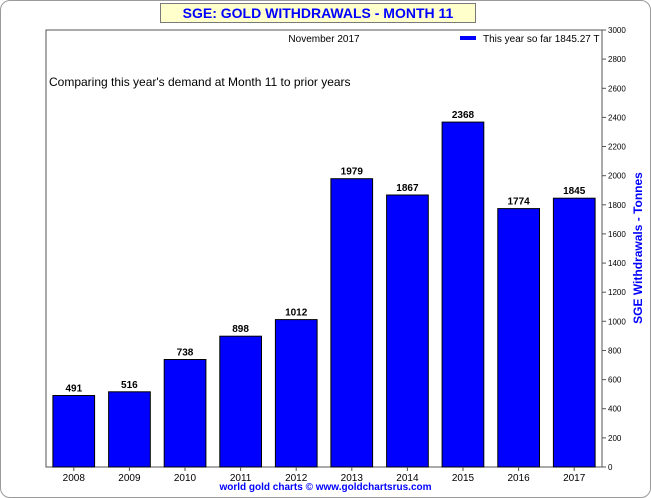 The height and width of the screenshot is (498, 651). What do you see at coordinates (617, 292) in the screenshot?
I see `y-tick-label: 1200` at bounding box center [617, 292].